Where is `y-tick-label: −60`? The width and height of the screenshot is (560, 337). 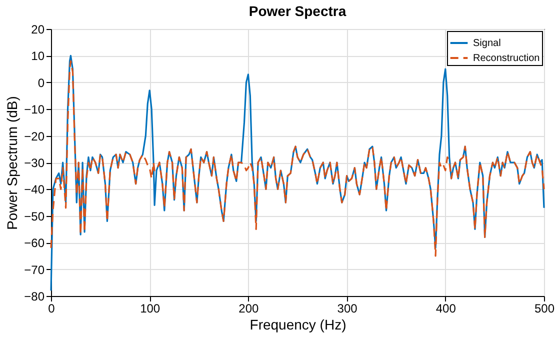
y-tick-label: −60 is located at coordinates (34, 243).